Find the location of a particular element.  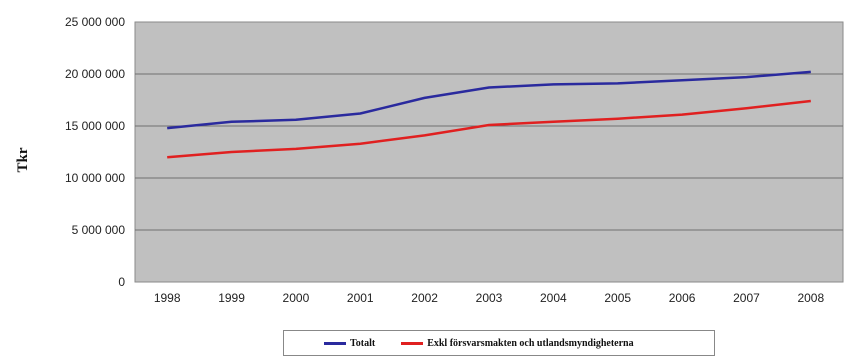

x-tick-label: 2002 is located at coordinates (424, 298).